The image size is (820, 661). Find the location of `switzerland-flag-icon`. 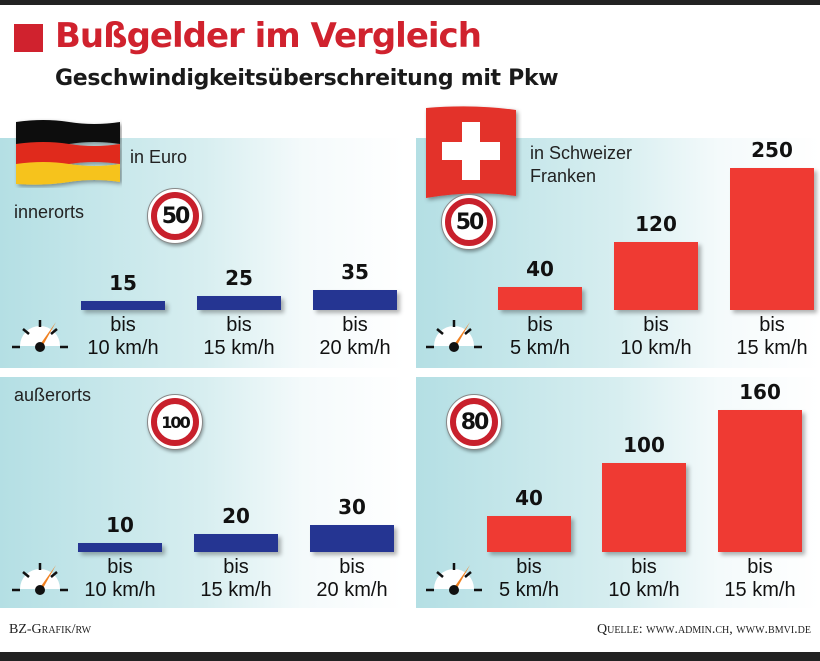

switzerland-flag-icon is located at coordinates (471, 152).